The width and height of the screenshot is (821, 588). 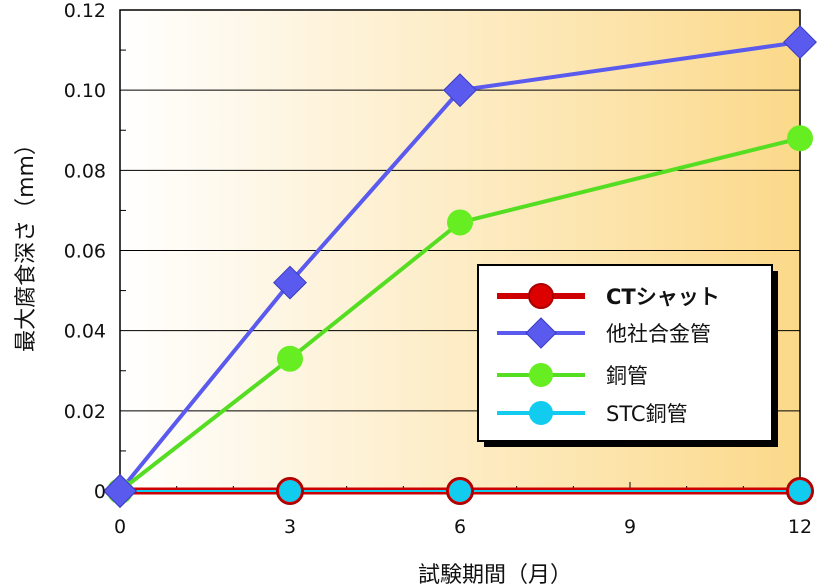 I want to click on x-tick-label: 3, so click(x=290, y=527).